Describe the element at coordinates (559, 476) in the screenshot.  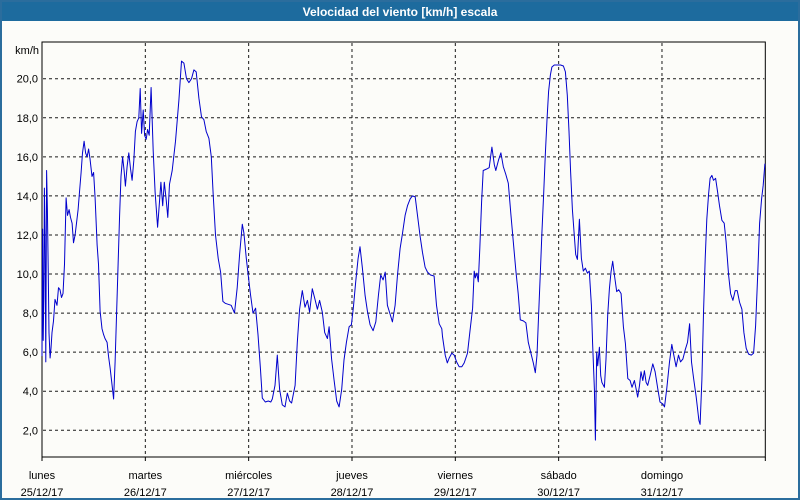
I see `svg-text: sábado` at that location.